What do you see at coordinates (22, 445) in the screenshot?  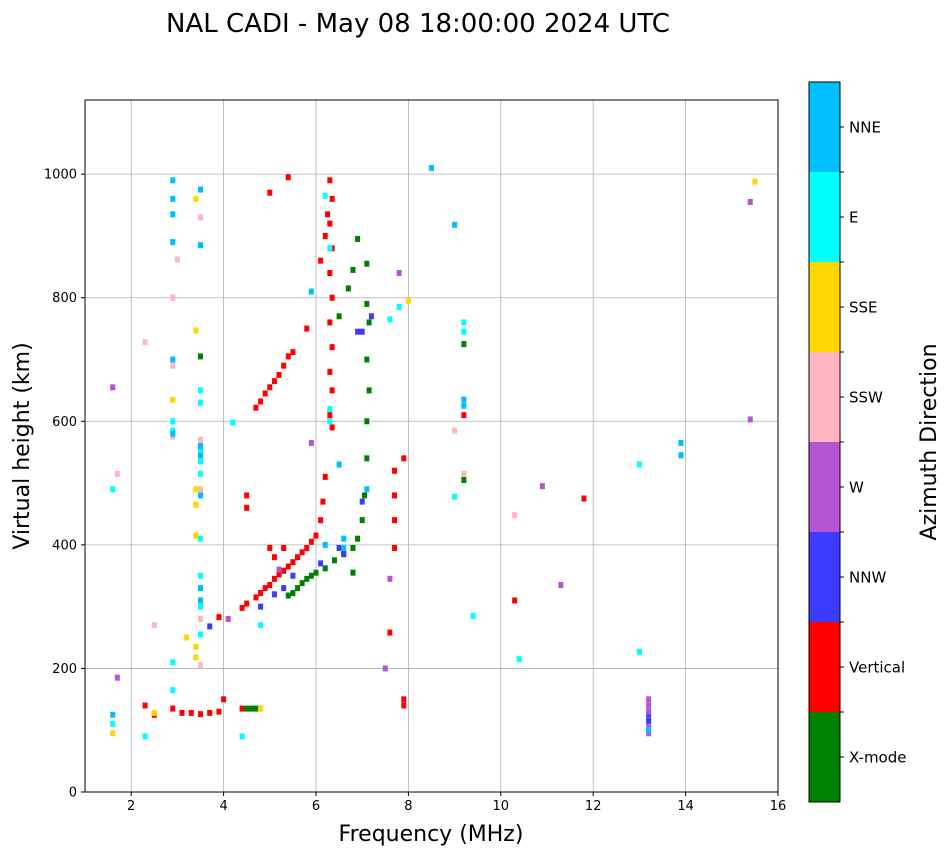 I see `y-axis-label: Virtual height (km)` at bounding box center [22, 445].